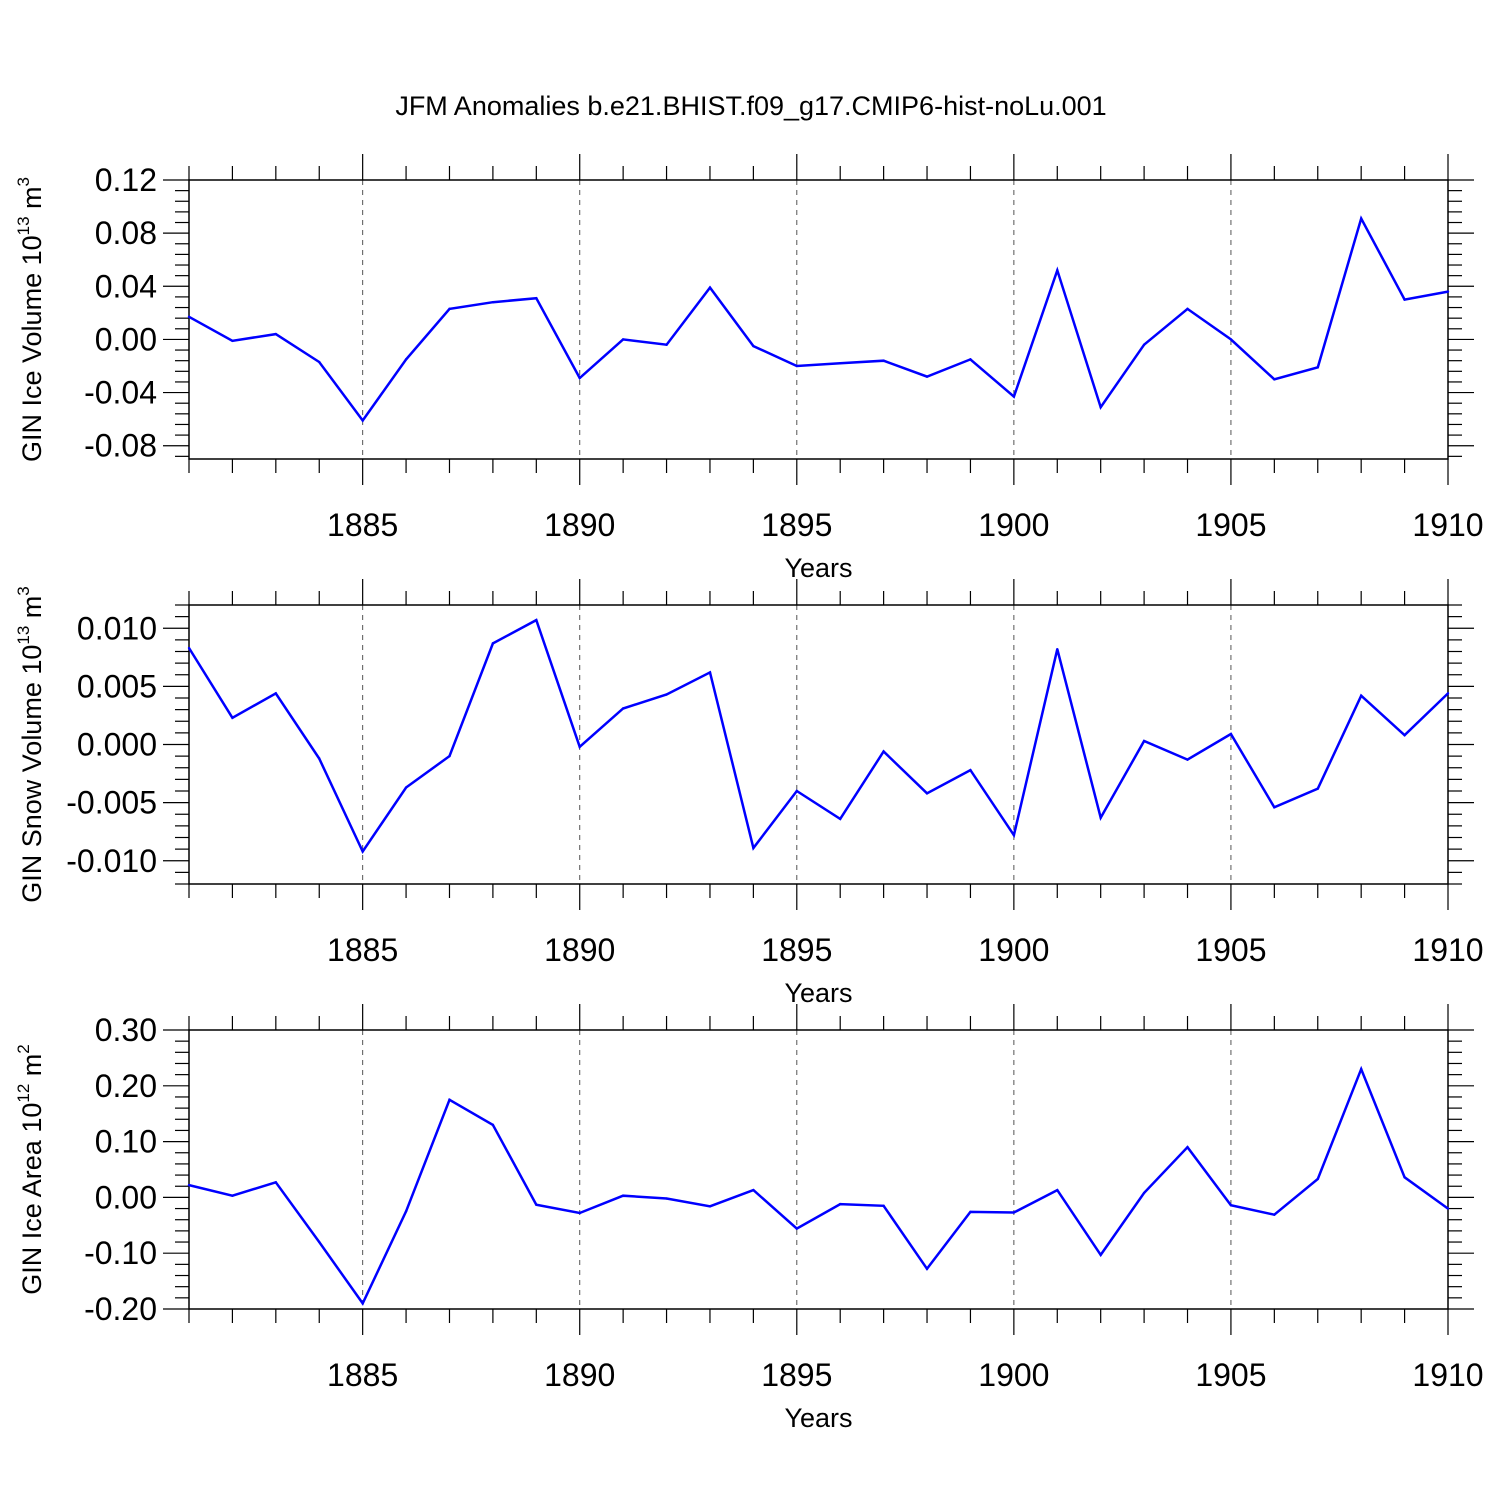 This screenshot has height=1500, width=1500. What do you see at coordinates (117, 628) in the screenshot?
I see `y-tick-label: 0.010` at bounding box center [117, 628].